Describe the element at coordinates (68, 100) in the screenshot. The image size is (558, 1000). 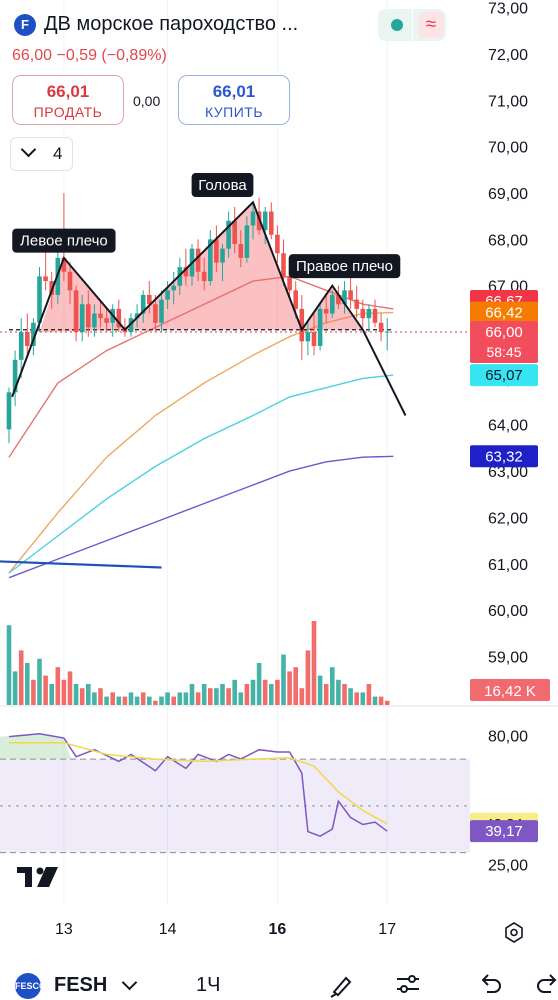
I see `sell-button: 66,01 ПРОДАТЬ` at that location.